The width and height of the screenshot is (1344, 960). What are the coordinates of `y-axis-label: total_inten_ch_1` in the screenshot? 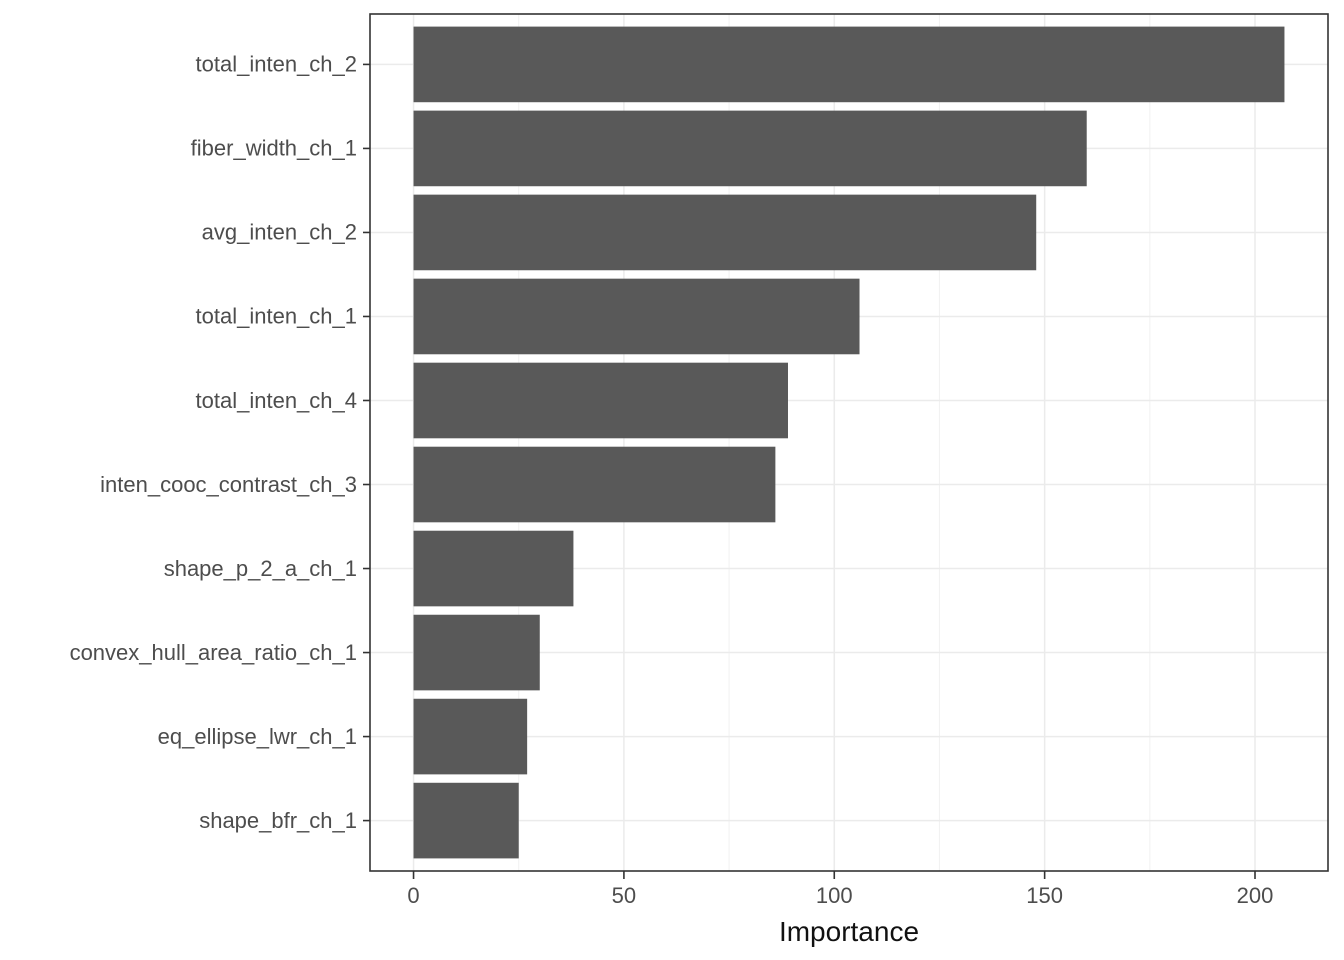 It's located at (276, 316).